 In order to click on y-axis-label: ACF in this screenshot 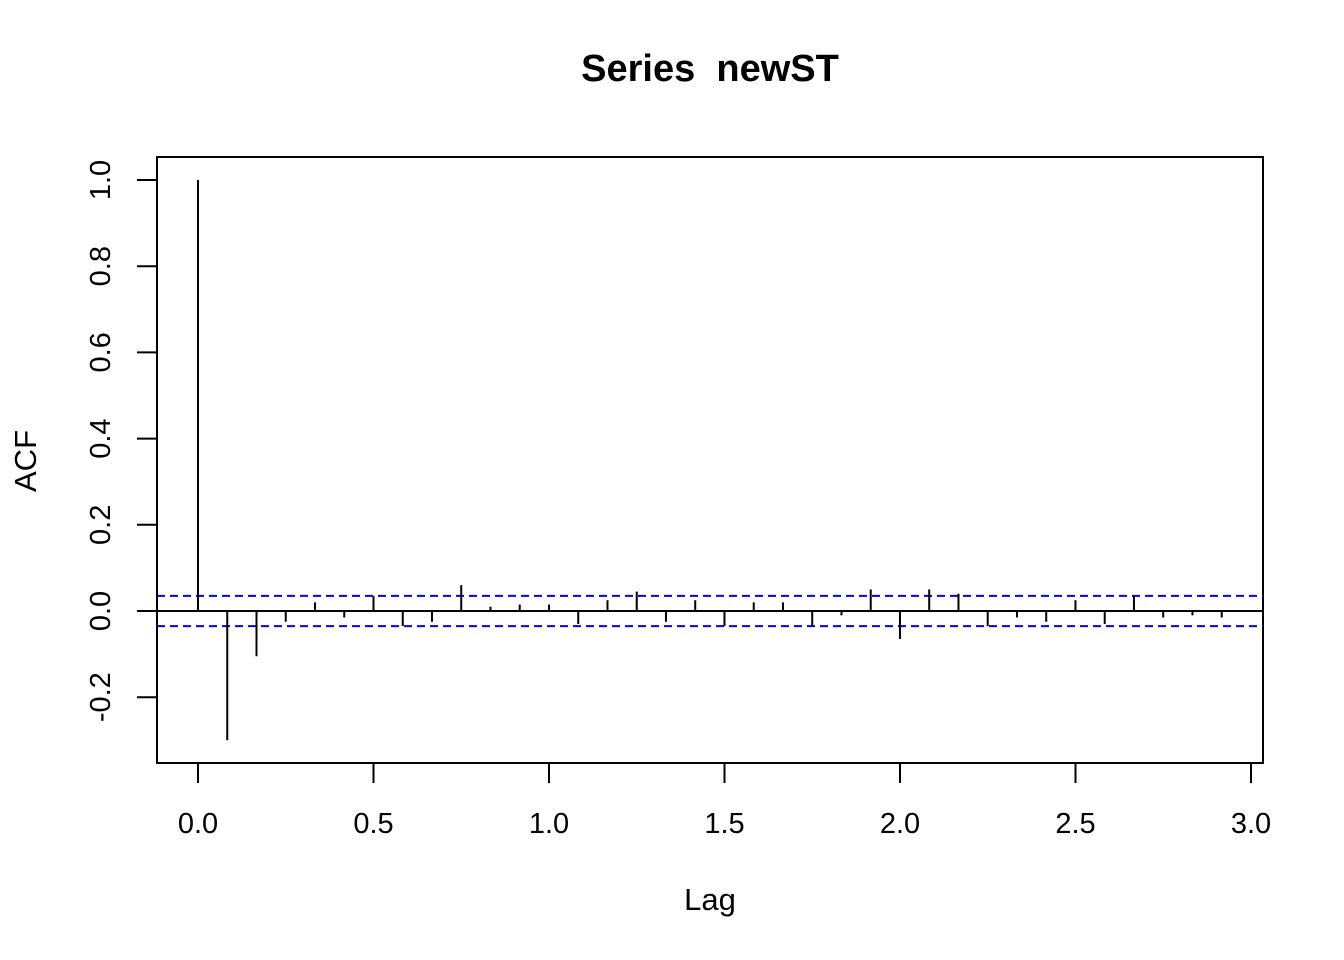, I will do `click(25, 461)`.